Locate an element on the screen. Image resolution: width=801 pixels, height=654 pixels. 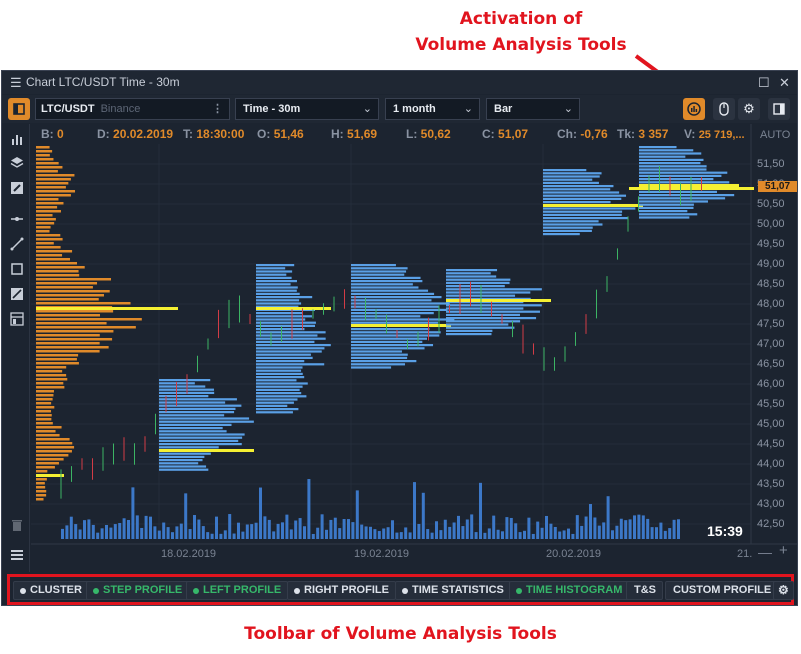
annotation-activation-line1: Activation of is located at coordinates (521, 19).